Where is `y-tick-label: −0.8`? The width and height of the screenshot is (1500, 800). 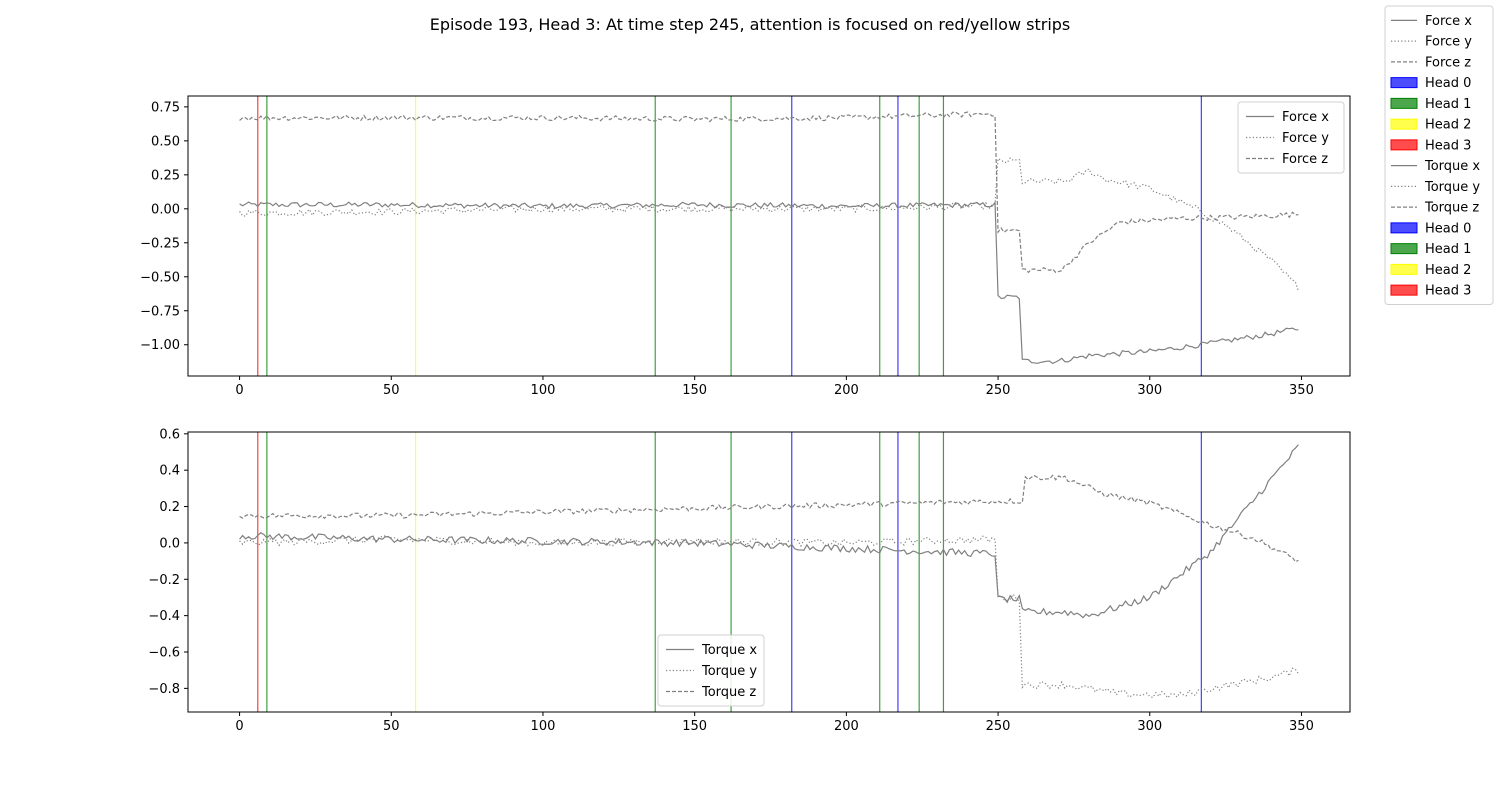 y-tick-label: −0.8 is located at coordinates (164, 689).